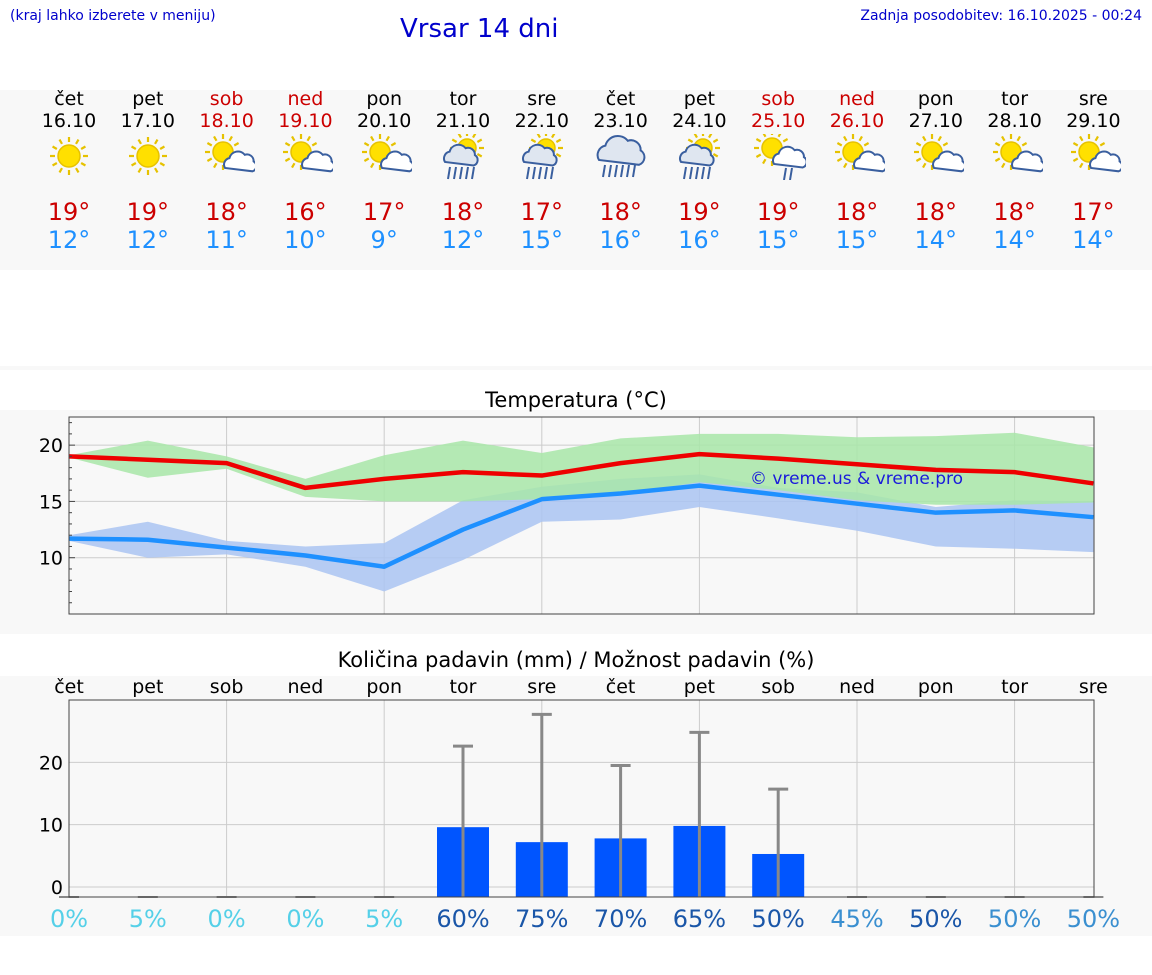 Image resolution: width=1152 pixels, height=975 pixels. I want to click on day-date: 24.10, so click(699, 121).